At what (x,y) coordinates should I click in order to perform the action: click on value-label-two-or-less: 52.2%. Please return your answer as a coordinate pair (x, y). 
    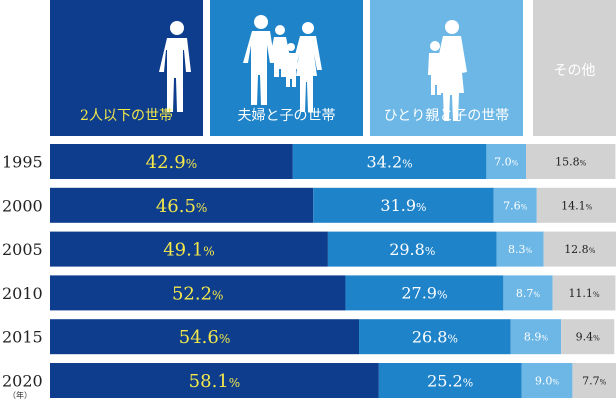
    Looking at the image, I should click on (197, 293).